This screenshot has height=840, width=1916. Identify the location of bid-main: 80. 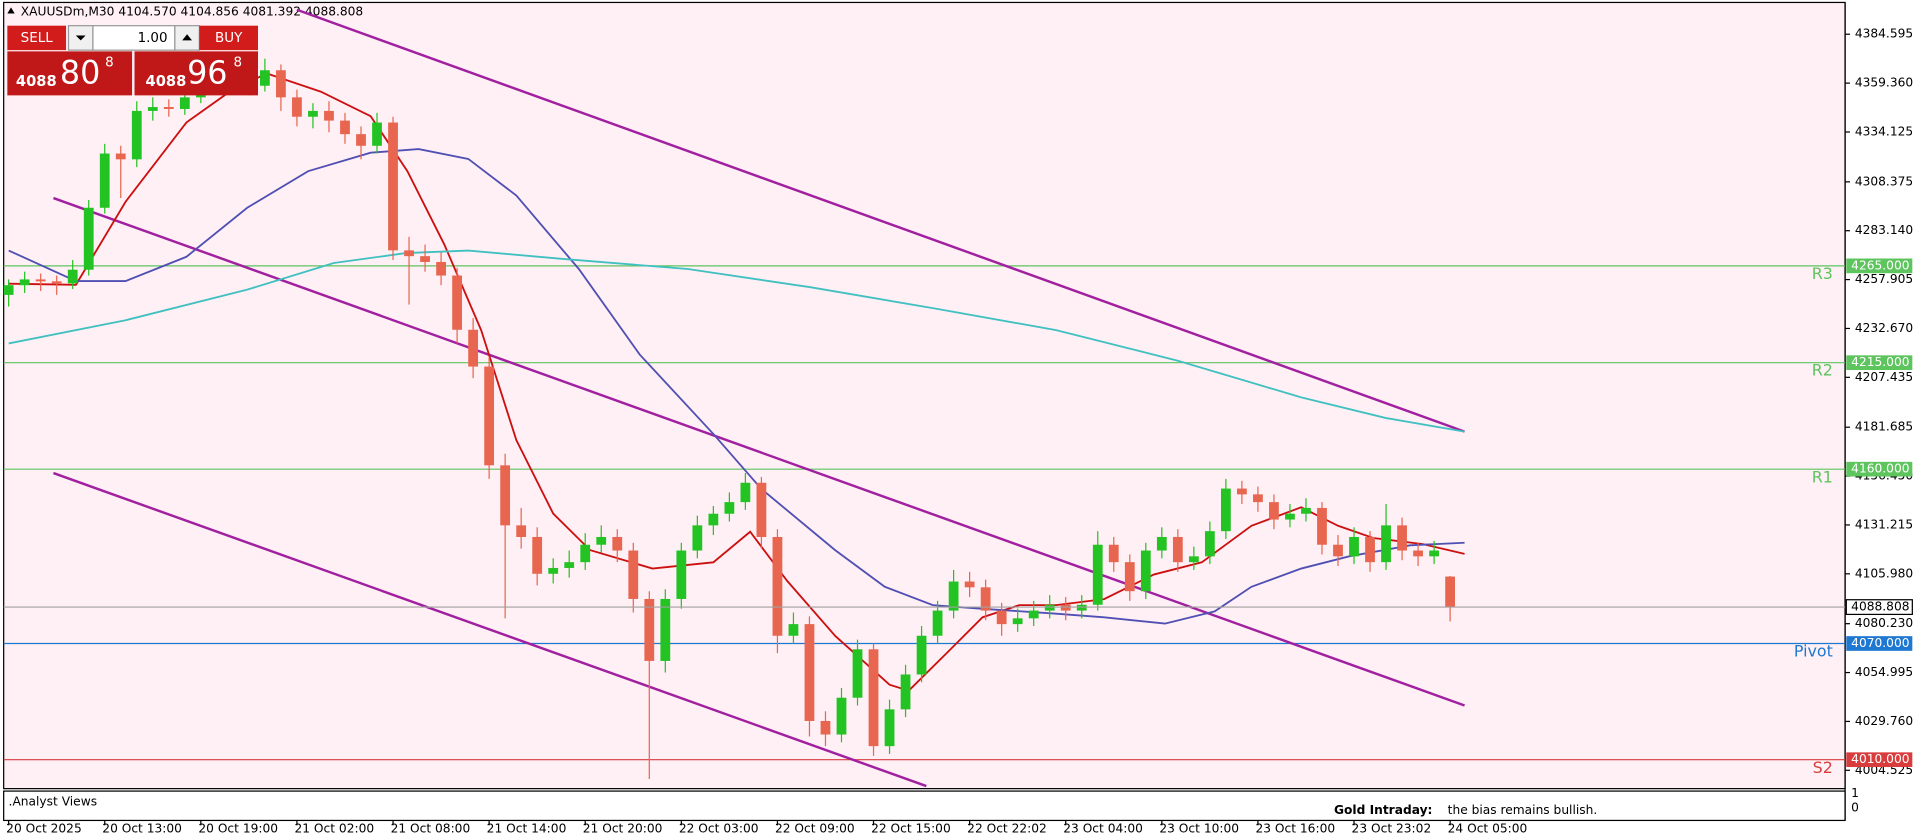
(80, 73).